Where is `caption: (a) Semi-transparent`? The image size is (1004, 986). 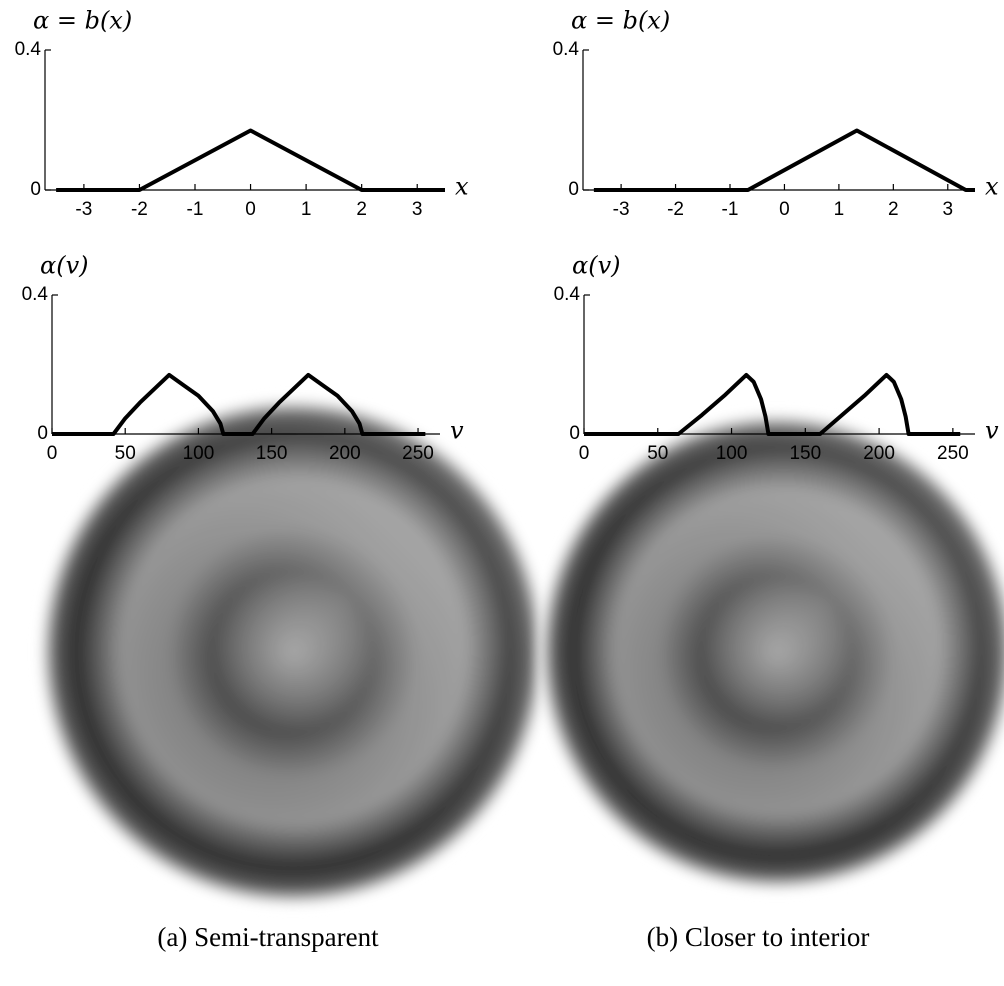 caption: (a) Semi-transparent is located at coordinates (268, 937).